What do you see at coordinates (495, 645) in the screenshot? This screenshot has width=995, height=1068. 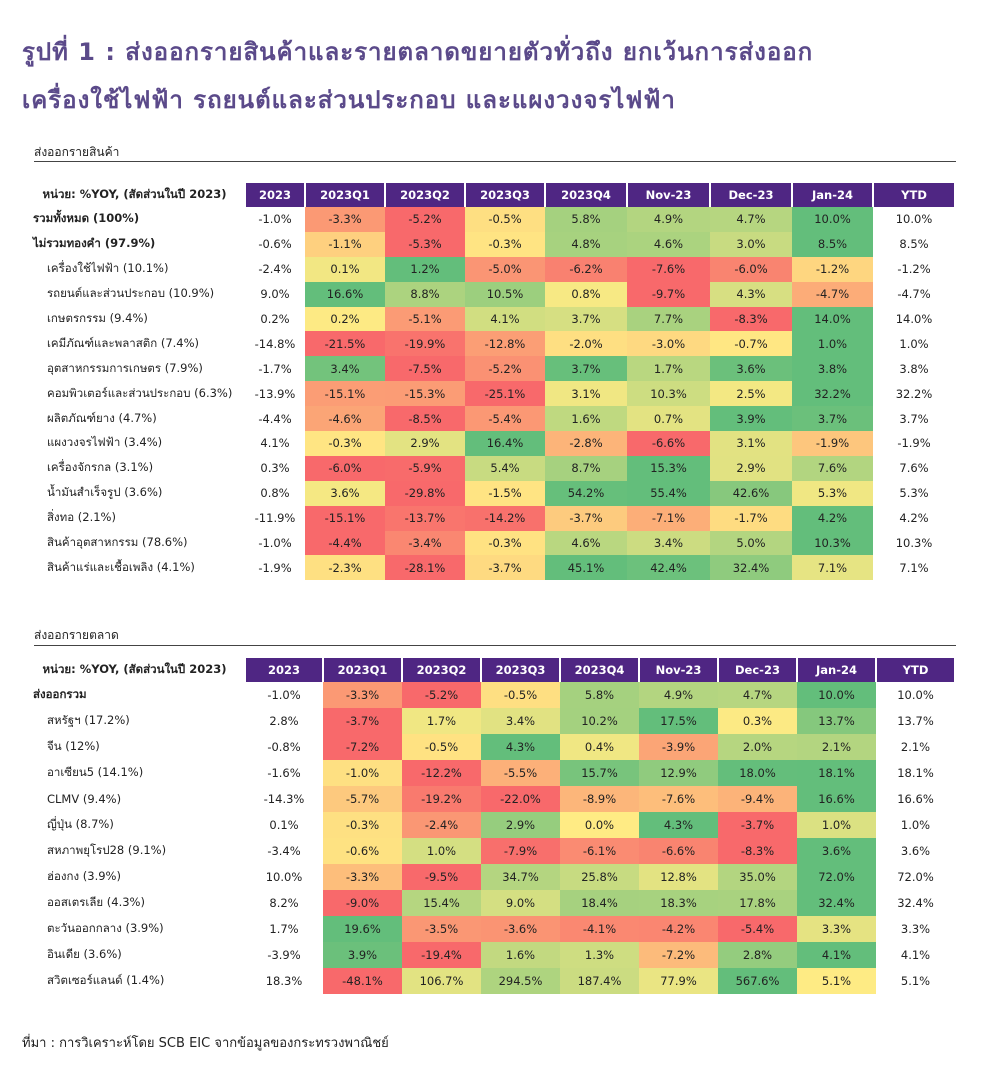 I see `markets-divider` at bounding box center [495, 645].